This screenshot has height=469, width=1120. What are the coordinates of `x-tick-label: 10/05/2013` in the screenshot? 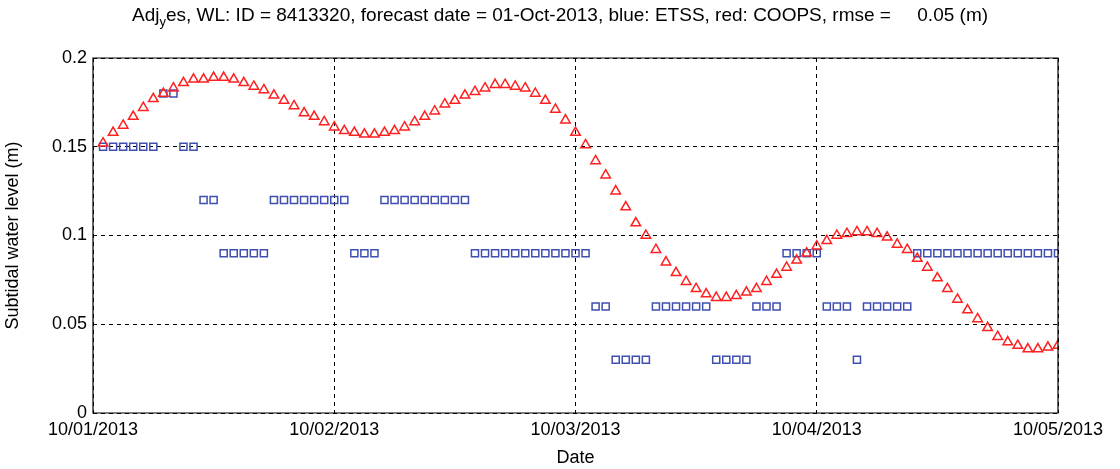 It's located at (1058, 428).